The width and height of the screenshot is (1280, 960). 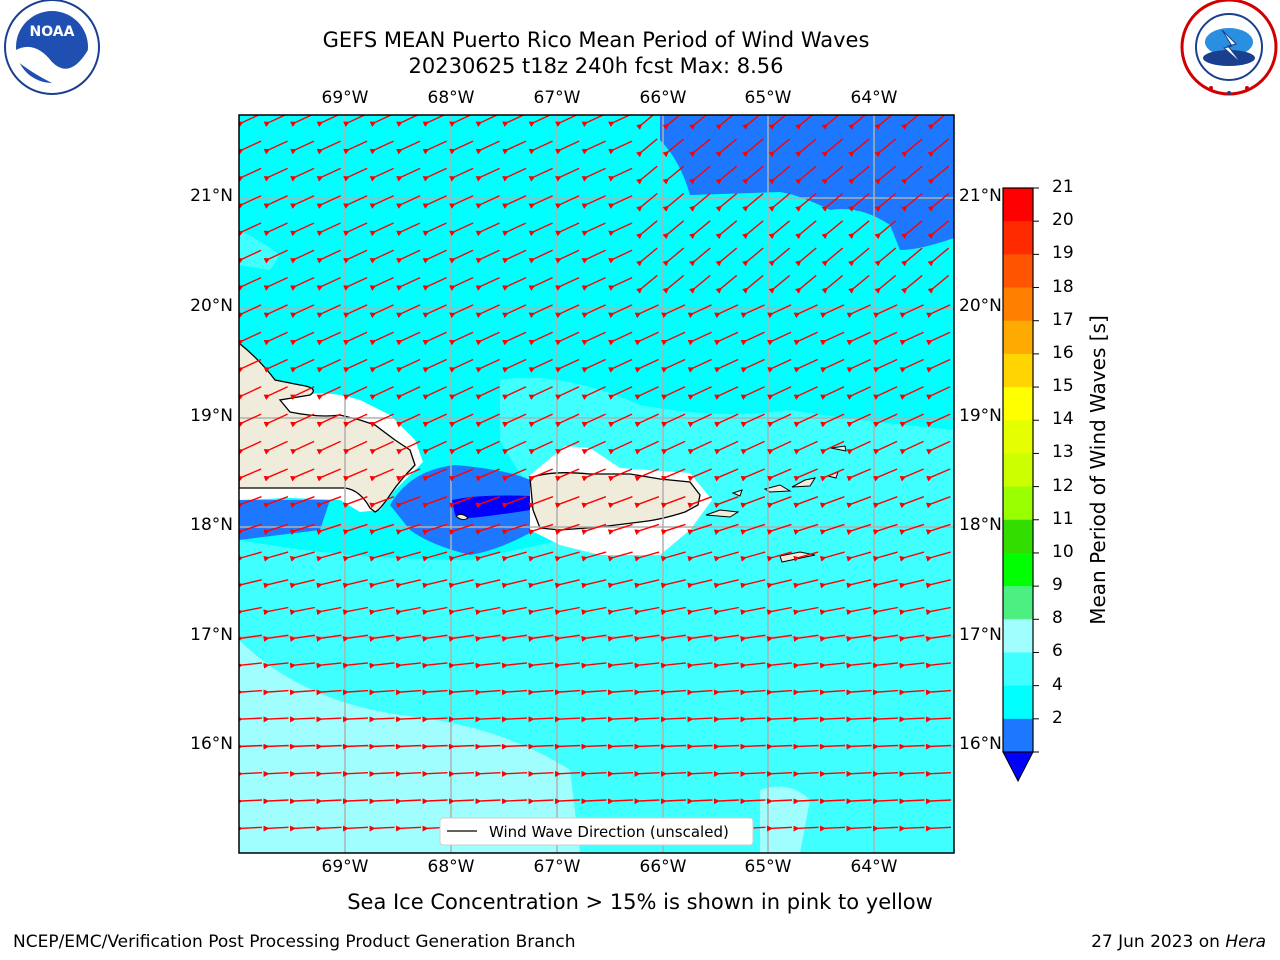 What do you see at coordinates (1063, 286) in the screenshot?
I see `colorbar-tick-label: 18` at bounding box center [1063, 286].